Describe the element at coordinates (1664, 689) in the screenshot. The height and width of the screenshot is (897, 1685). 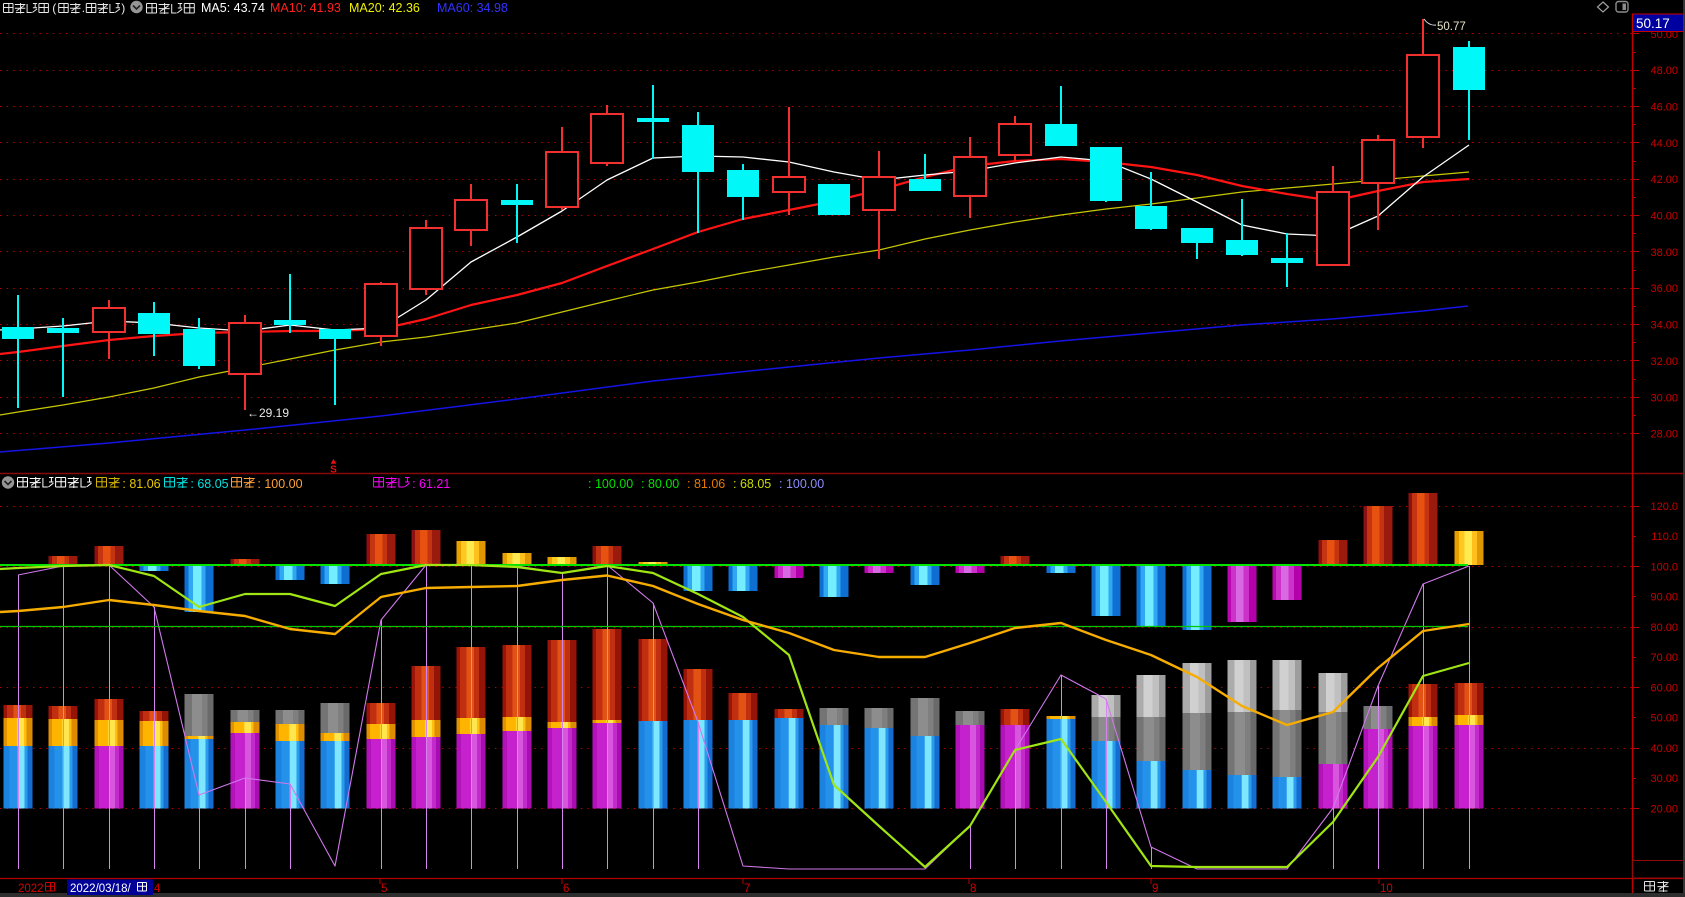
I see `svg-text: 60.00` at that location.